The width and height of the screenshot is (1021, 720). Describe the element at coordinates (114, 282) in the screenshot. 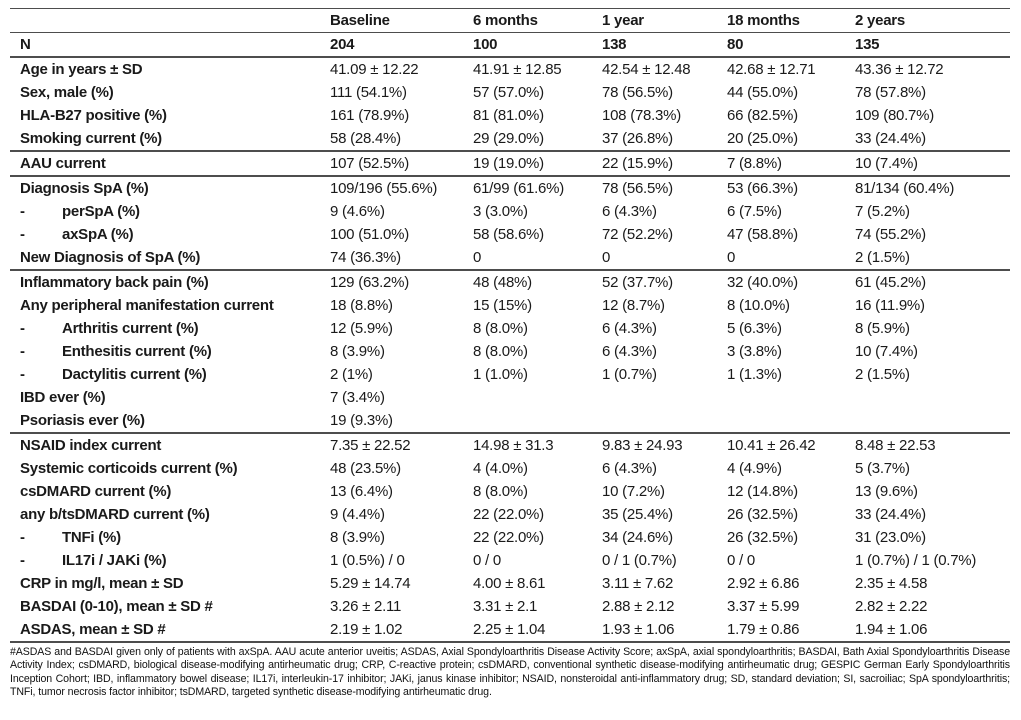

I see `row-label-text: Inflammatory back pain (%)` at that location.